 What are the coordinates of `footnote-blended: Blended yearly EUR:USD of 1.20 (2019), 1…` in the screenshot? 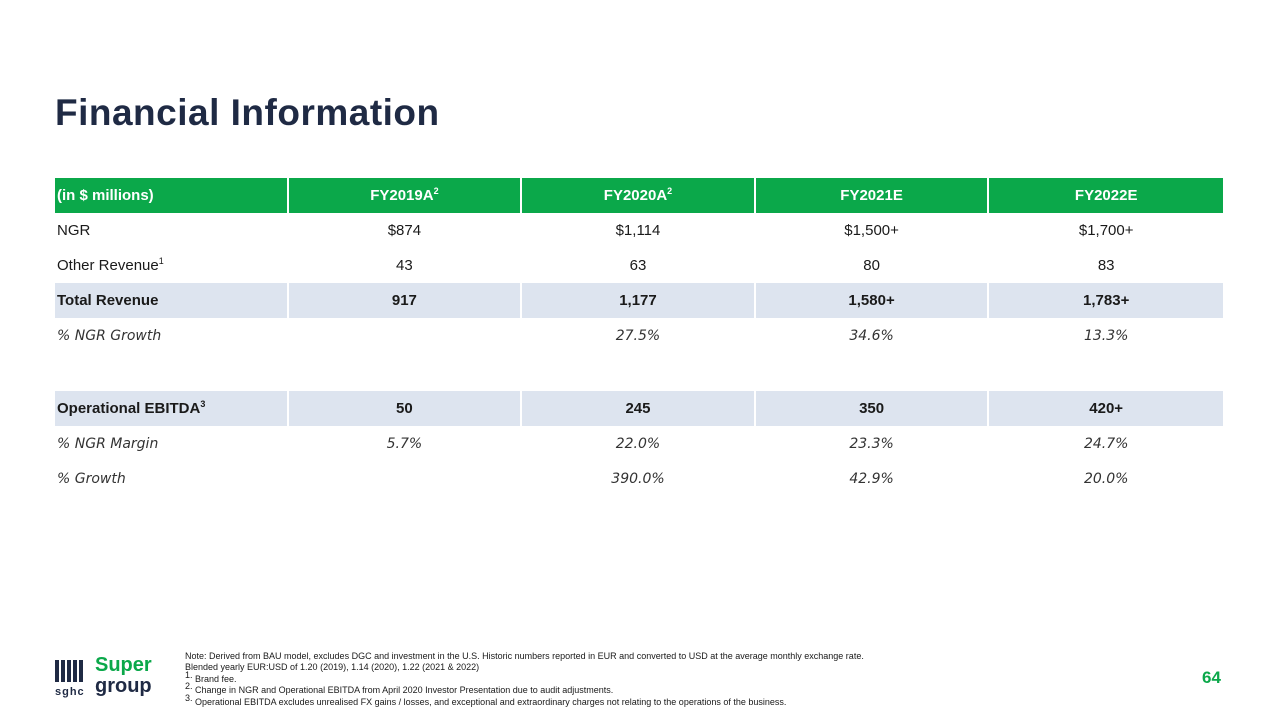 It's located at (332, 667).